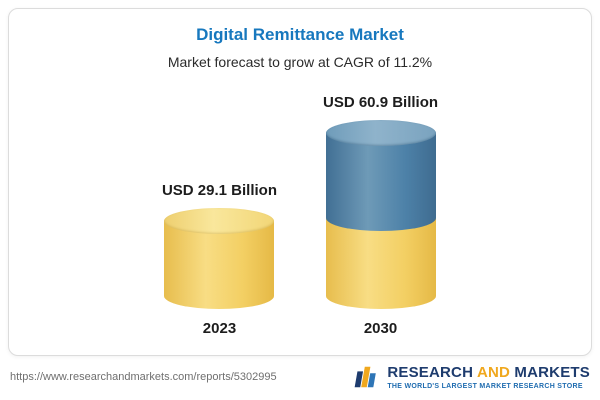 The height and width of the screenshot is (400, 600). What do you see at coordinates (365, 377) in the screenshot?
I see `researchandmarkets-logo-icon` at bounding box center [365, 377].